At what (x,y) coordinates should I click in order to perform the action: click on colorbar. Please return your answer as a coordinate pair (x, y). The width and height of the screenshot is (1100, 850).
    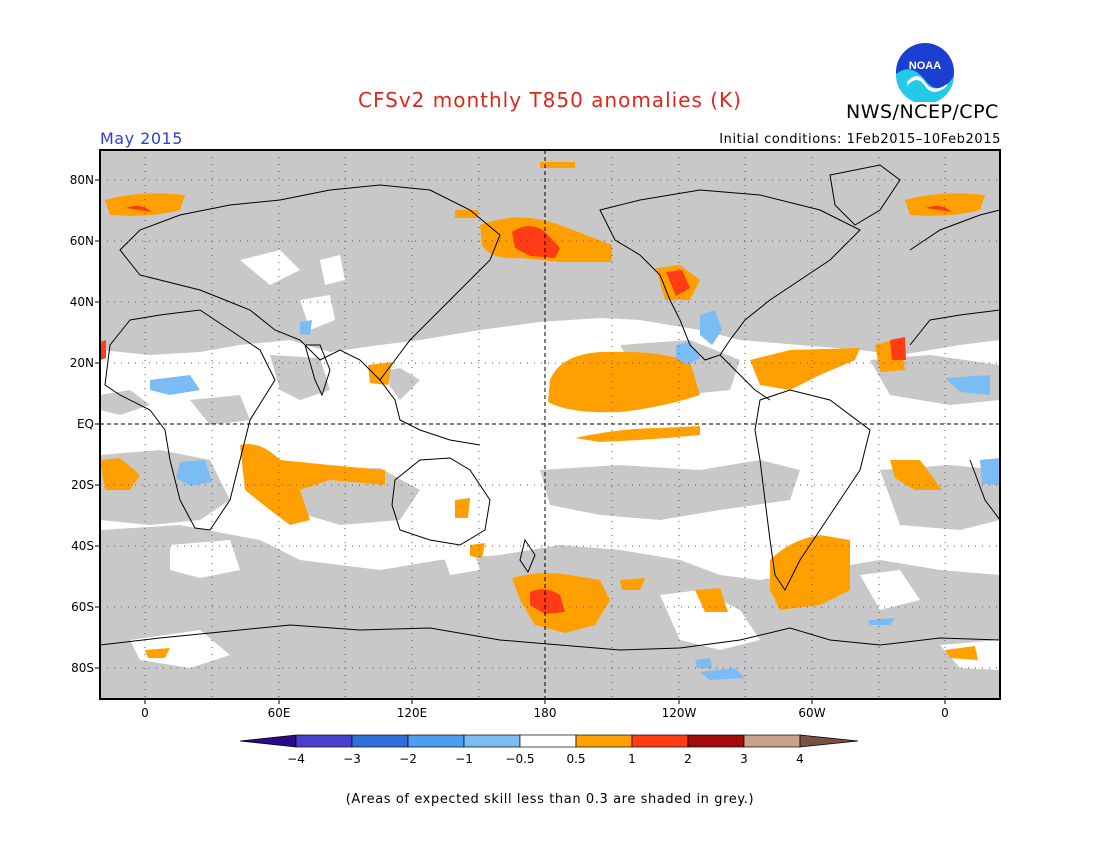
    Looking at the image, I should click on (549, 741).